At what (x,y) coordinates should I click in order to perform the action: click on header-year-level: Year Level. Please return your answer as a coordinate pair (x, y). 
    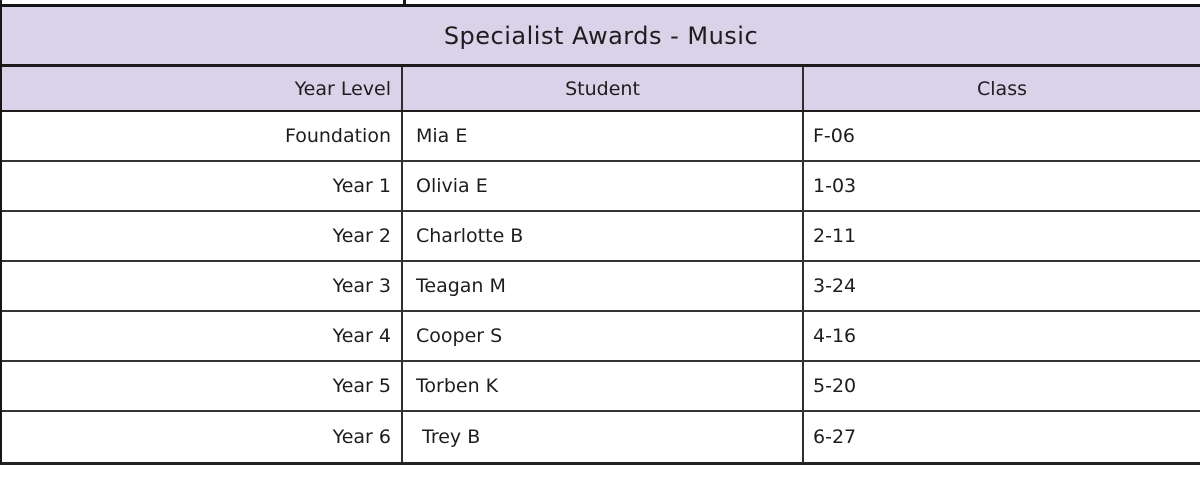
    Looking at the image, I should click on (202, 88).